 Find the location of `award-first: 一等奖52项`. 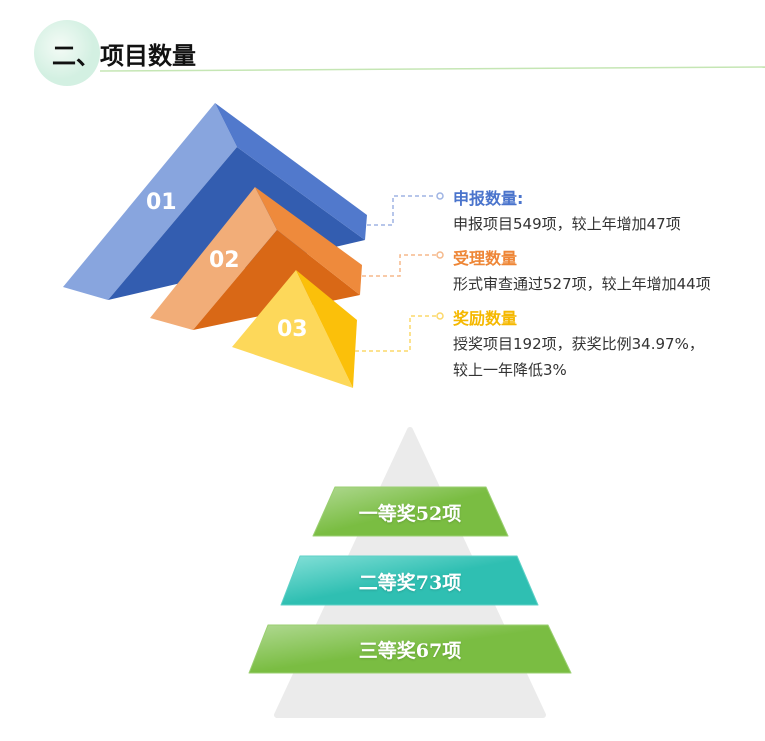

award-first: 一等奖52项 is located at coordinates (410, 514).